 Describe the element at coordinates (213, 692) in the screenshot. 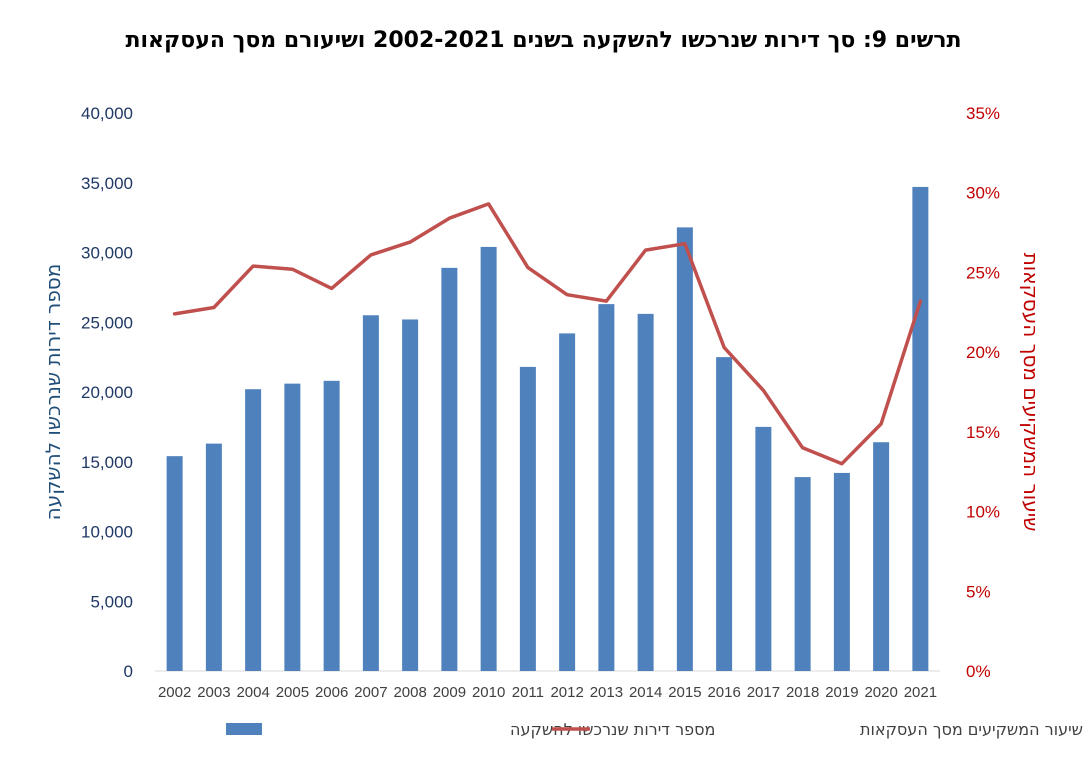

I see `x-tick-2003: 2003` at that location.